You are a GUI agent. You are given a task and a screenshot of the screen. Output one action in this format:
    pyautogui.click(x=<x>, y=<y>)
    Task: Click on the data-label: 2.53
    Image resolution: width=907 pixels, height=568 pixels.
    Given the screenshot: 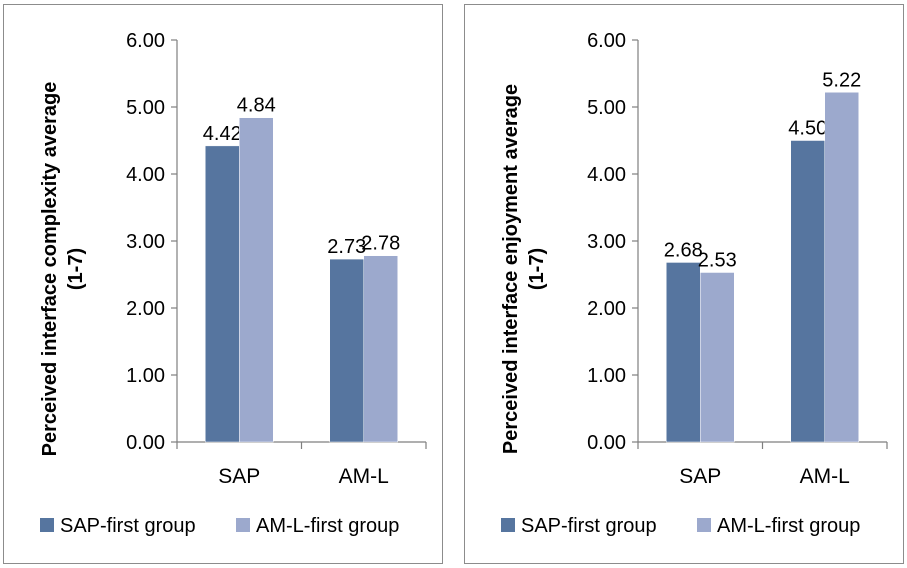 What is the action you would take?
    pyautogui.click(x=717, y=260)
    